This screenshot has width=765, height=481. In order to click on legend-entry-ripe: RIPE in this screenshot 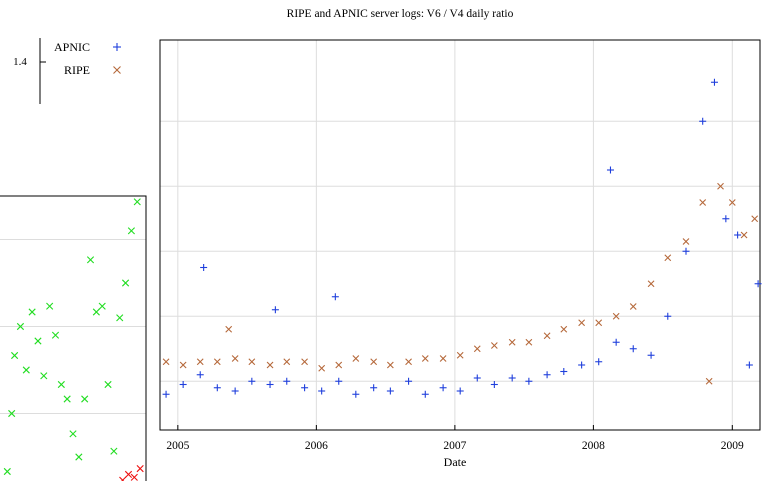, I will do `click(92, 70)`.